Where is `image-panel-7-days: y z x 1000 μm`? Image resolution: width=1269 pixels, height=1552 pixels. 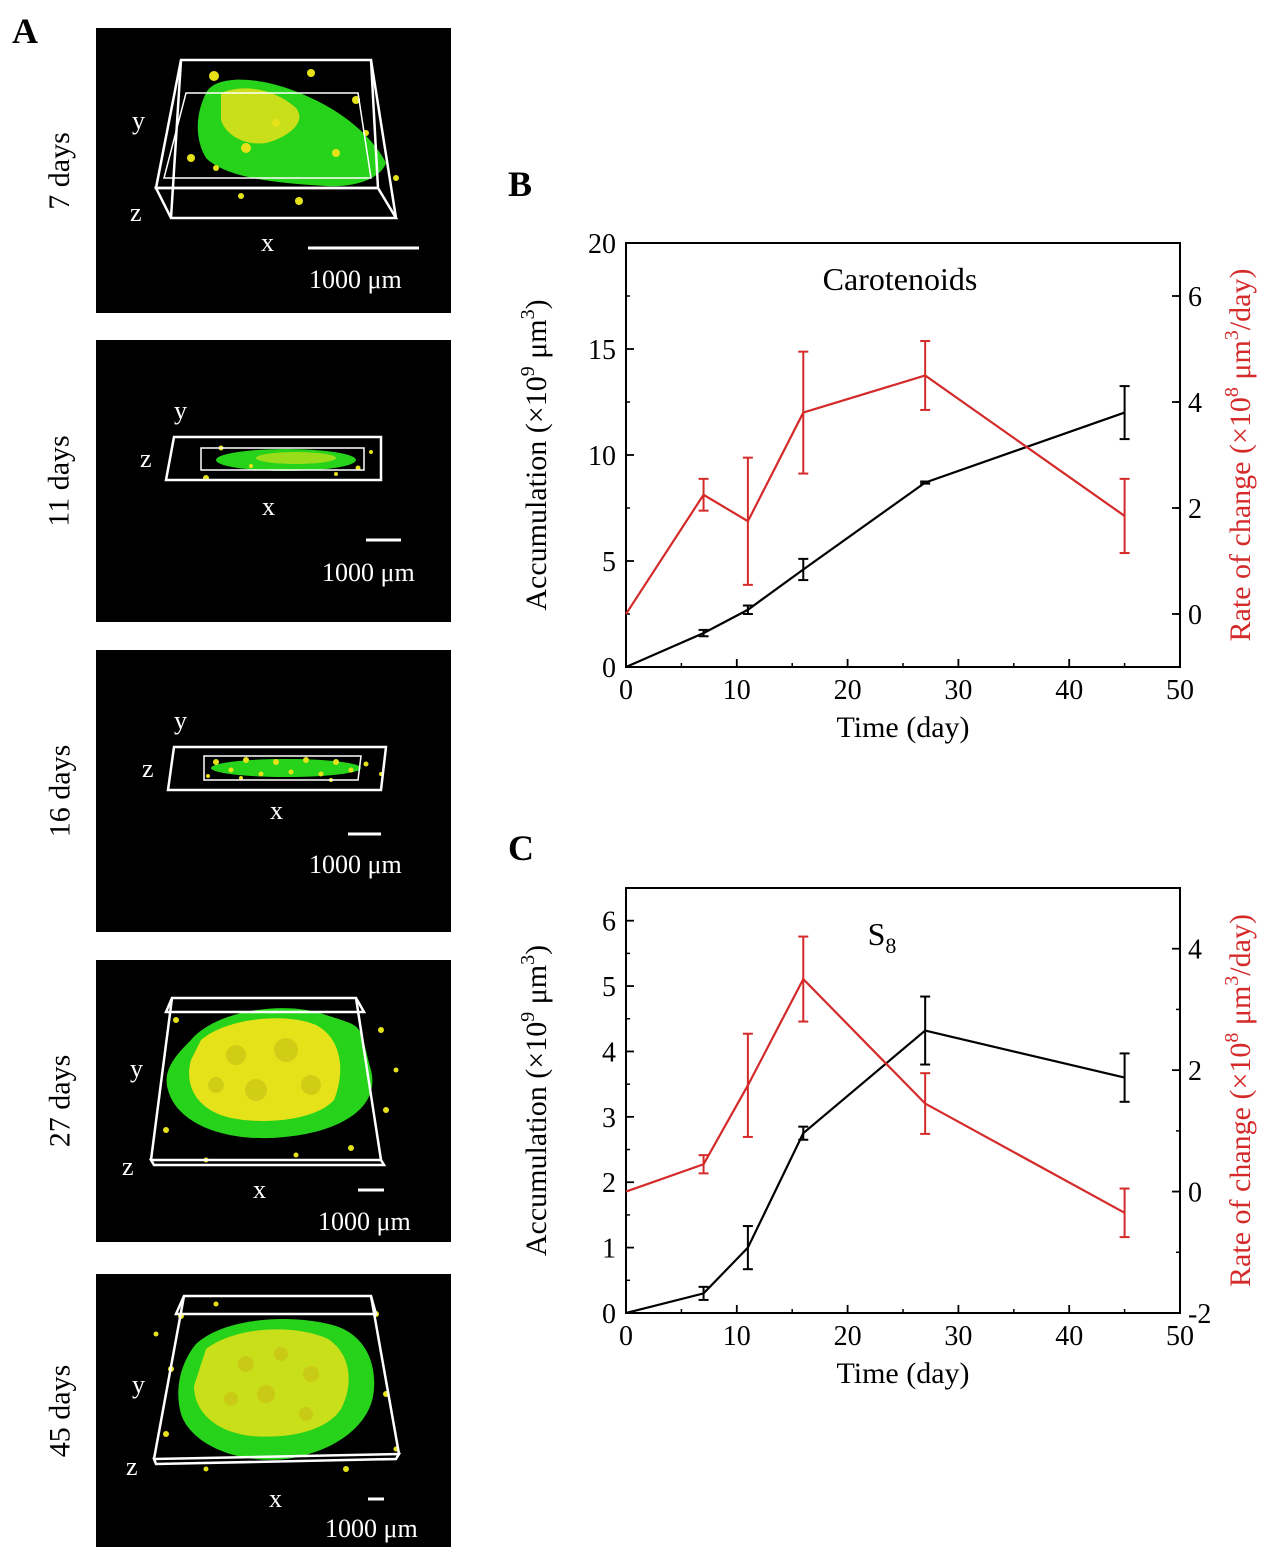 image-panel-7-days: y z x 1000 μm is located at coordinates (273, 170).